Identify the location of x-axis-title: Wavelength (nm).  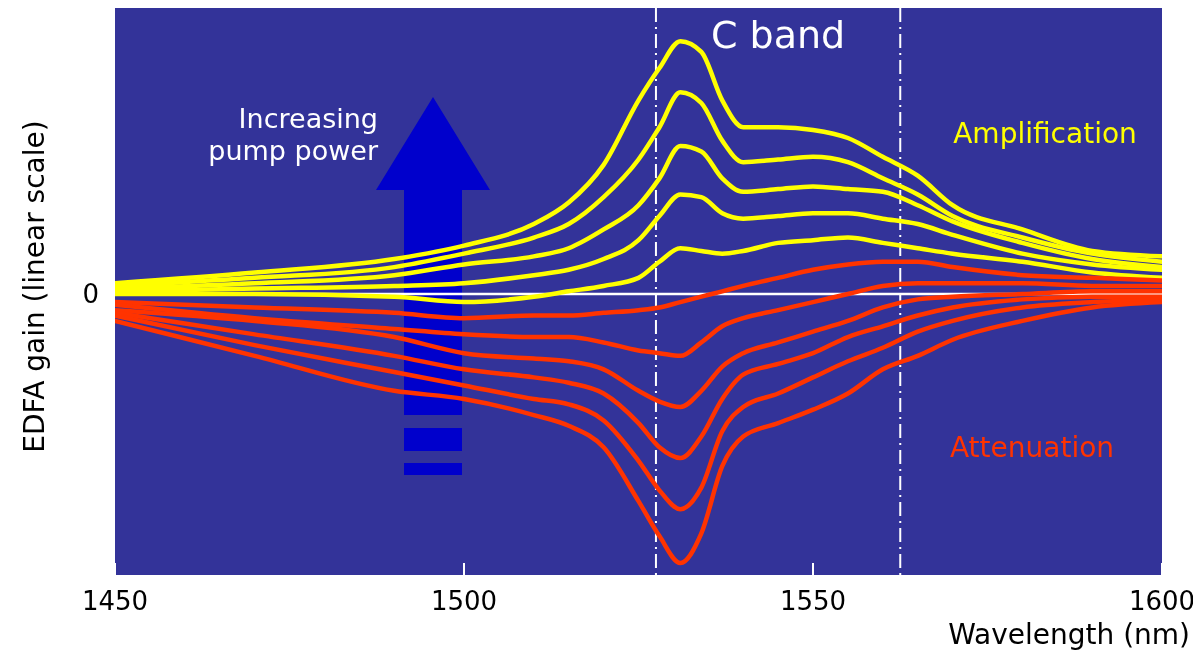
(1069, 634).